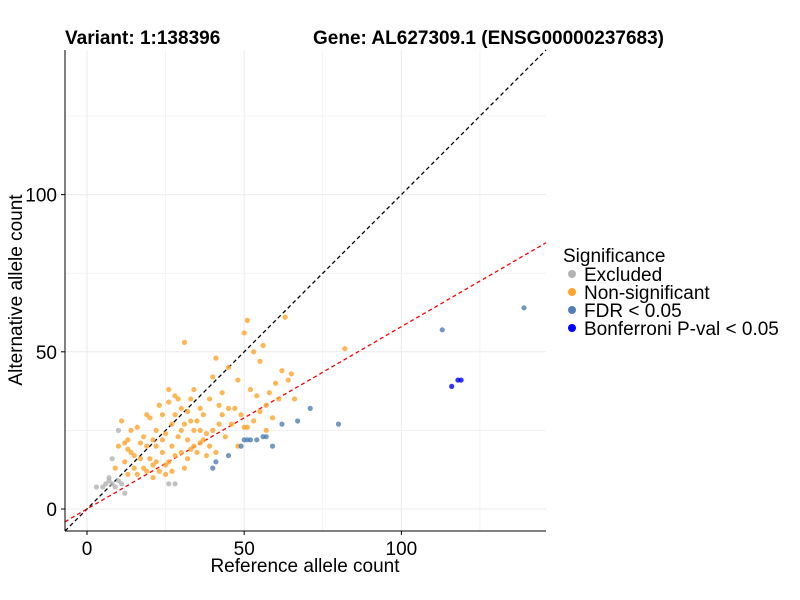 Image resolution: width=800 pixels, height=600 pixels. Describe the element at coordinates (614, 256) in the screenshot. I see `legend-title: Significance` at that location.